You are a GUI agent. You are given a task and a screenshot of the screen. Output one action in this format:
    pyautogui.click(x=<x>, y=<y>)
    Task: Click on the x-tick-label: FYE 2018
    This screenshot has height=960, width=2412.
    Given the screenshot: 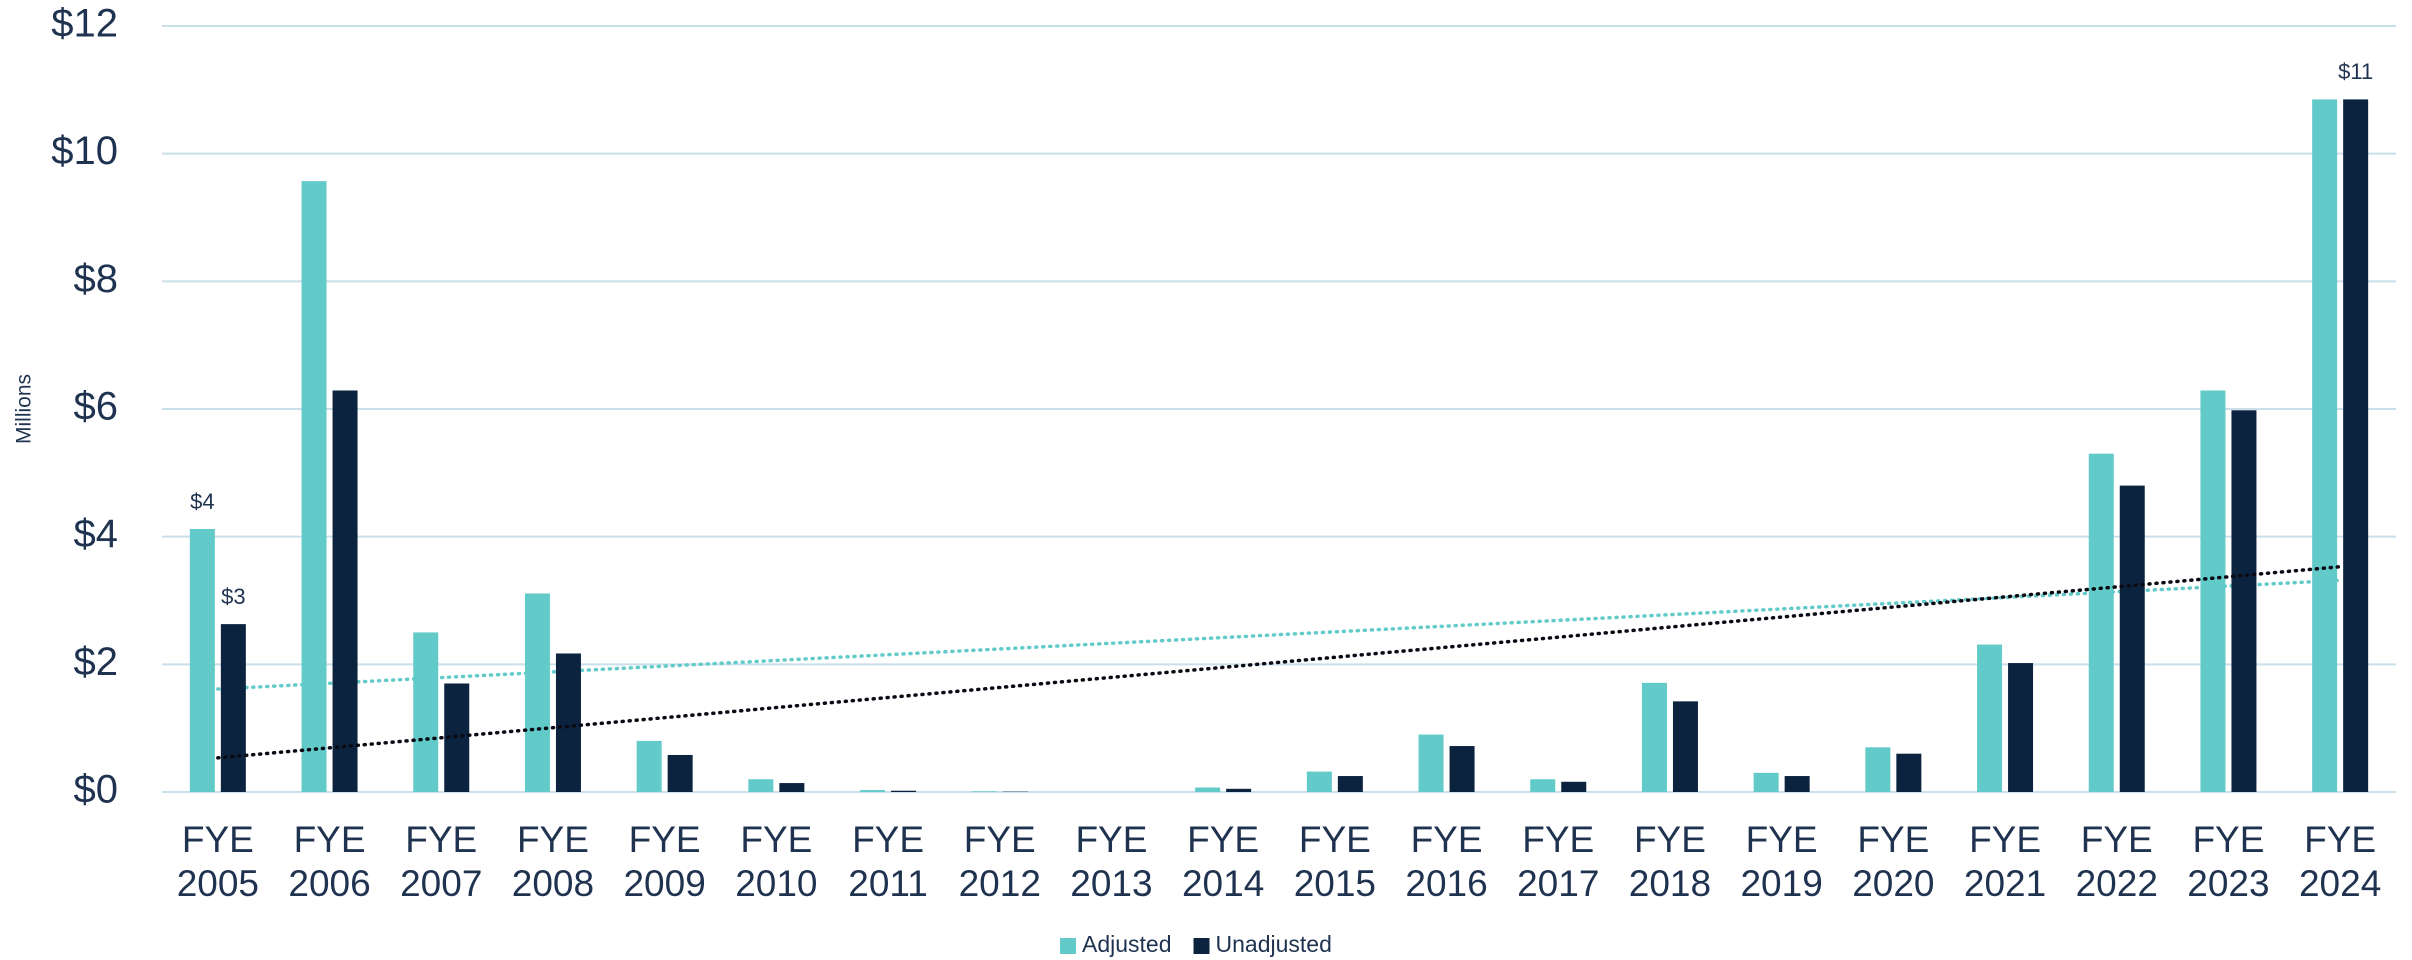 What is the action you would take?
    pyautogui.click(x=1670, y=861)
    